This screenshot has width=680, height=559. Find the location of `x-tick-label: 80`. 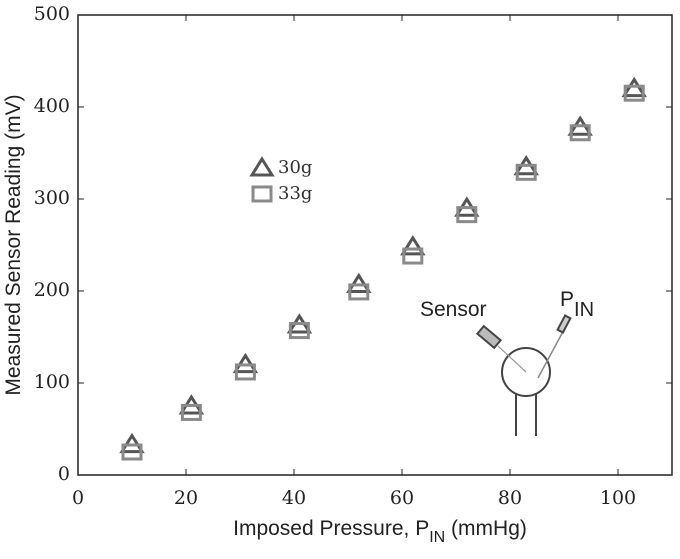

x-tick-label: 80 is located at coordinates (510, 498).